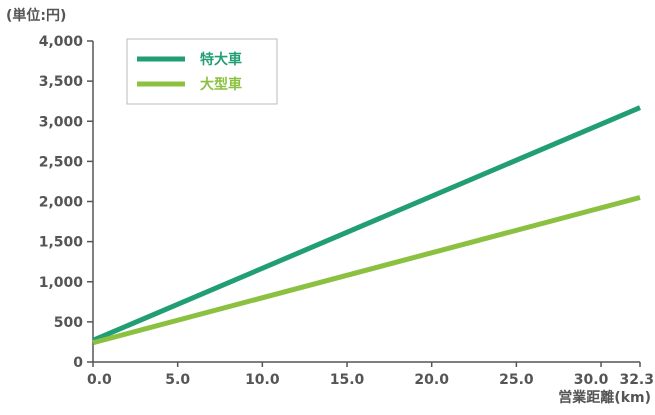  I want to click on y-tick-label: 1,500, so click(61, 243).